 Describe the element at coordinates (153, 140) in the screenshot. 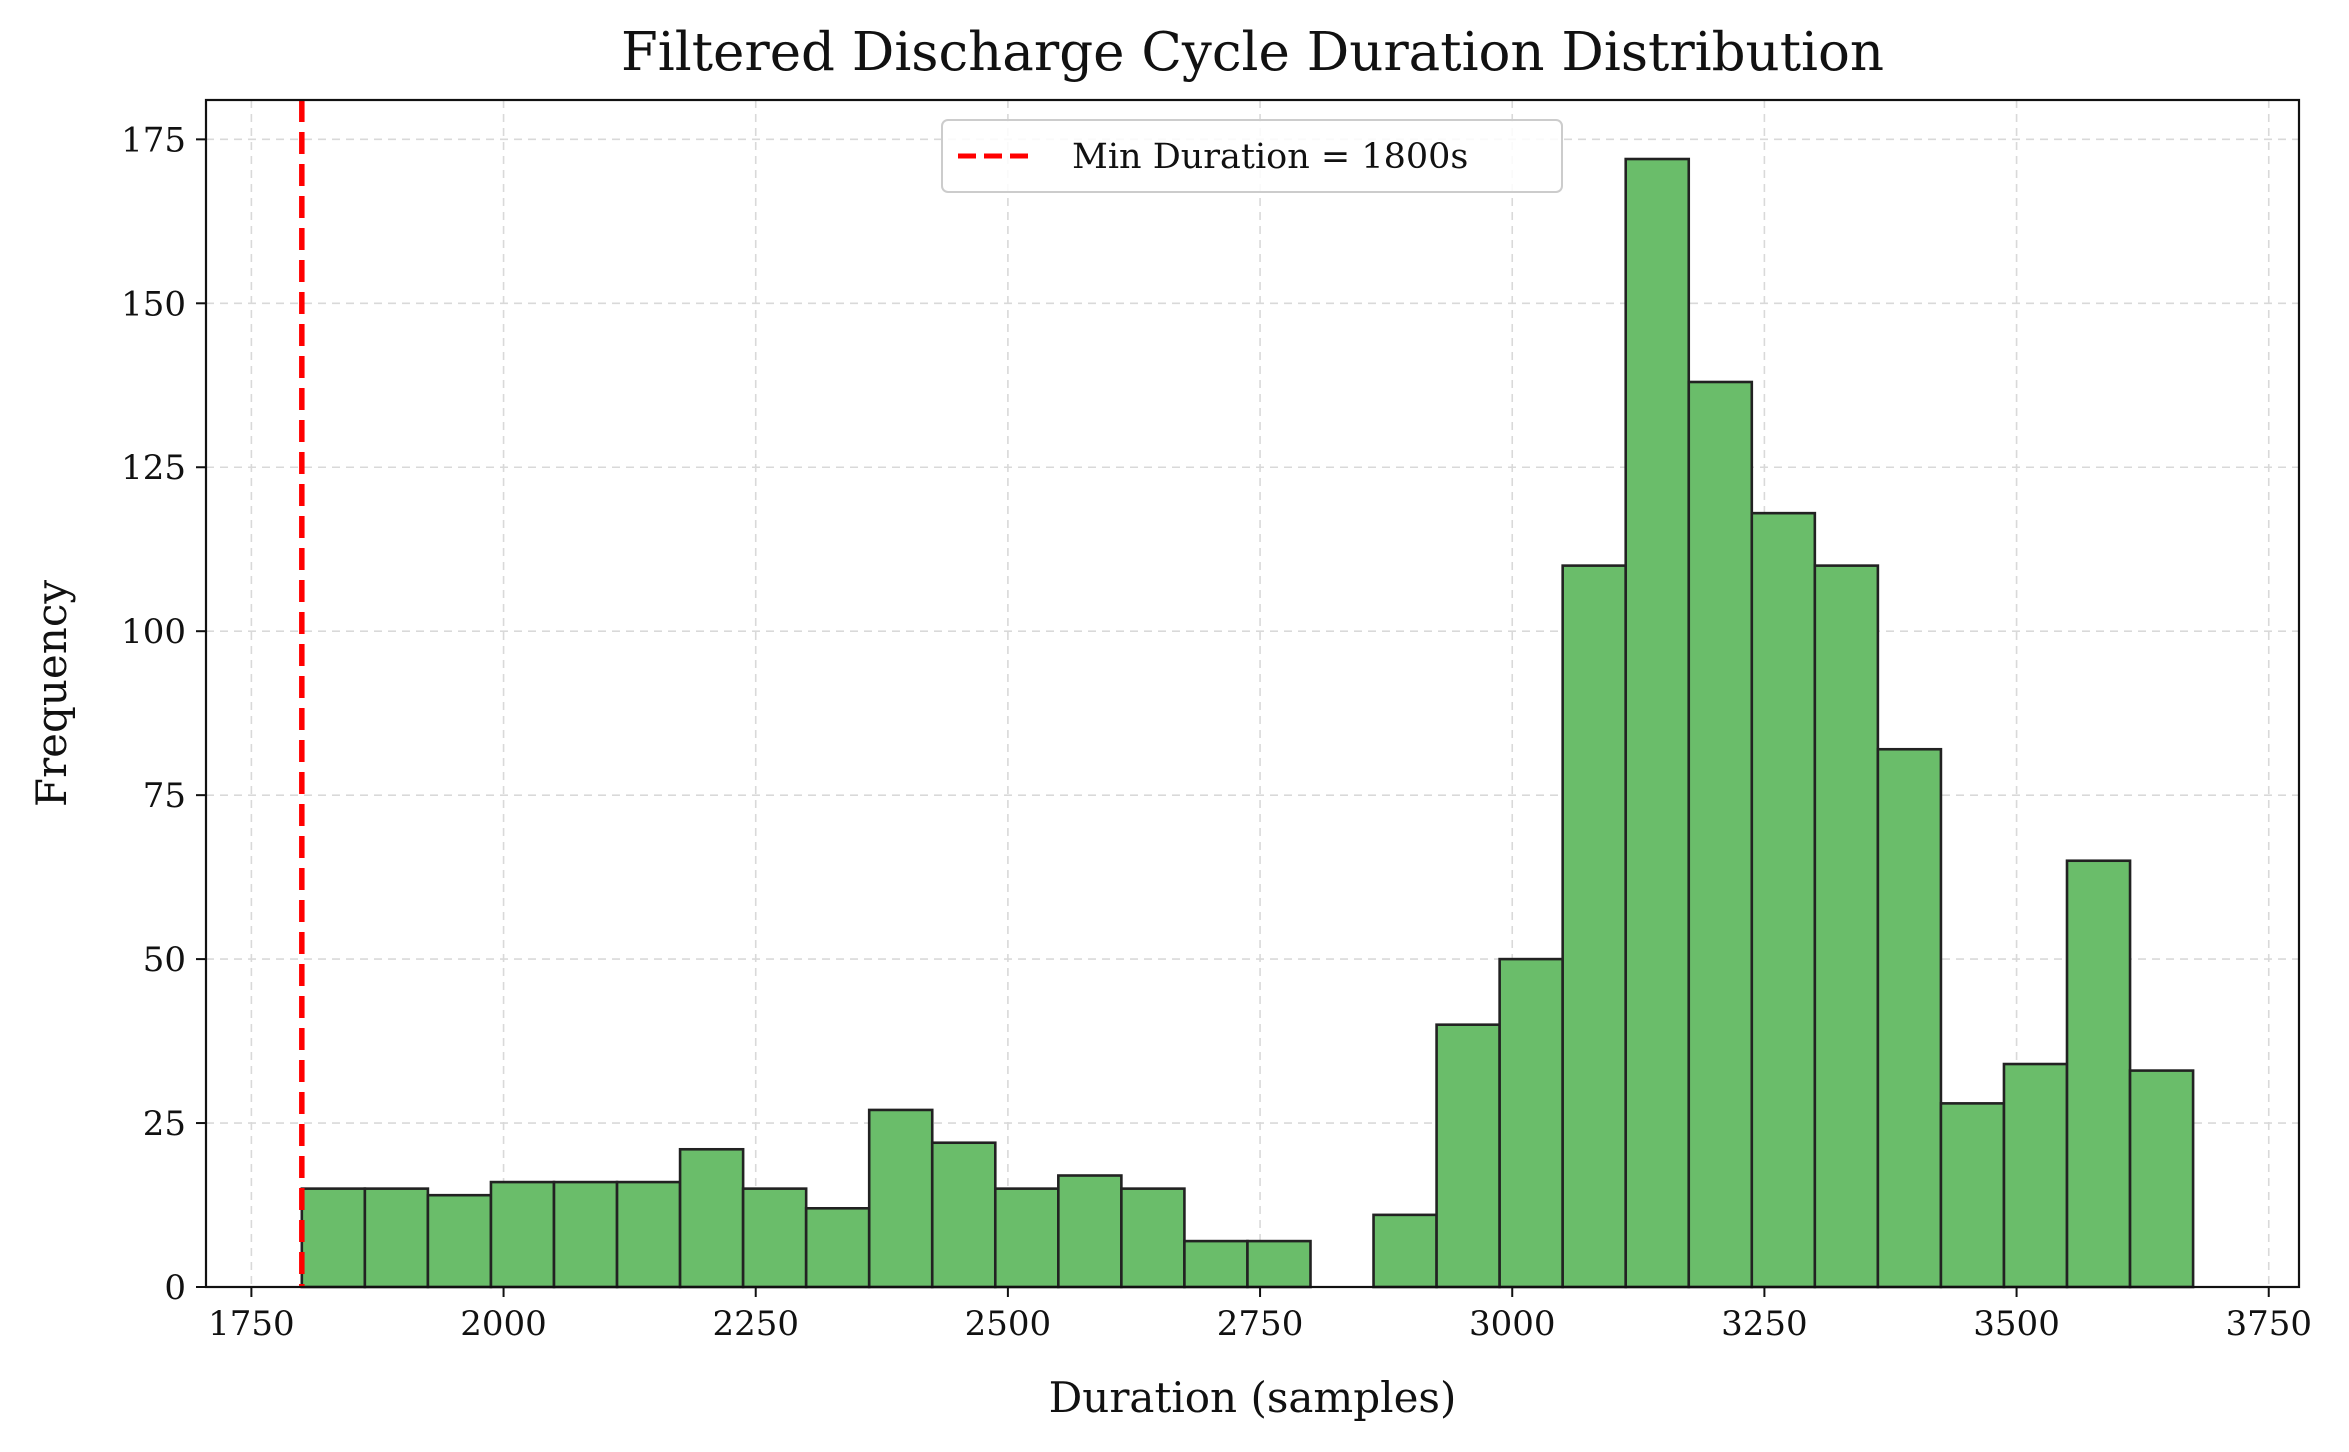

I see `y-tick-label: 175` at that location.